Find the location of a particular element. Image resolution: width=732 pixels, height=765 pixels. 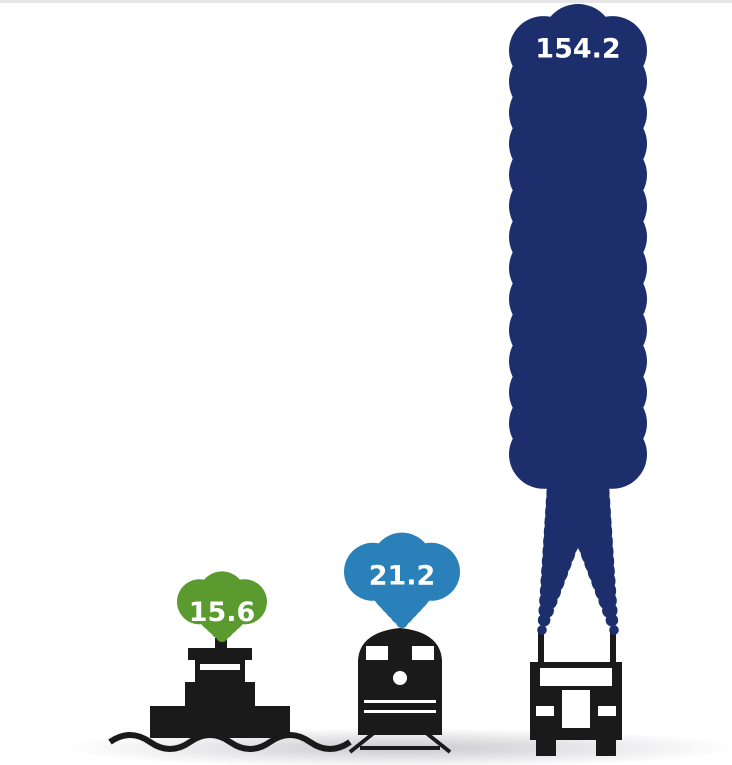

value-label: 21.2 is located at coordinates (402, 575).